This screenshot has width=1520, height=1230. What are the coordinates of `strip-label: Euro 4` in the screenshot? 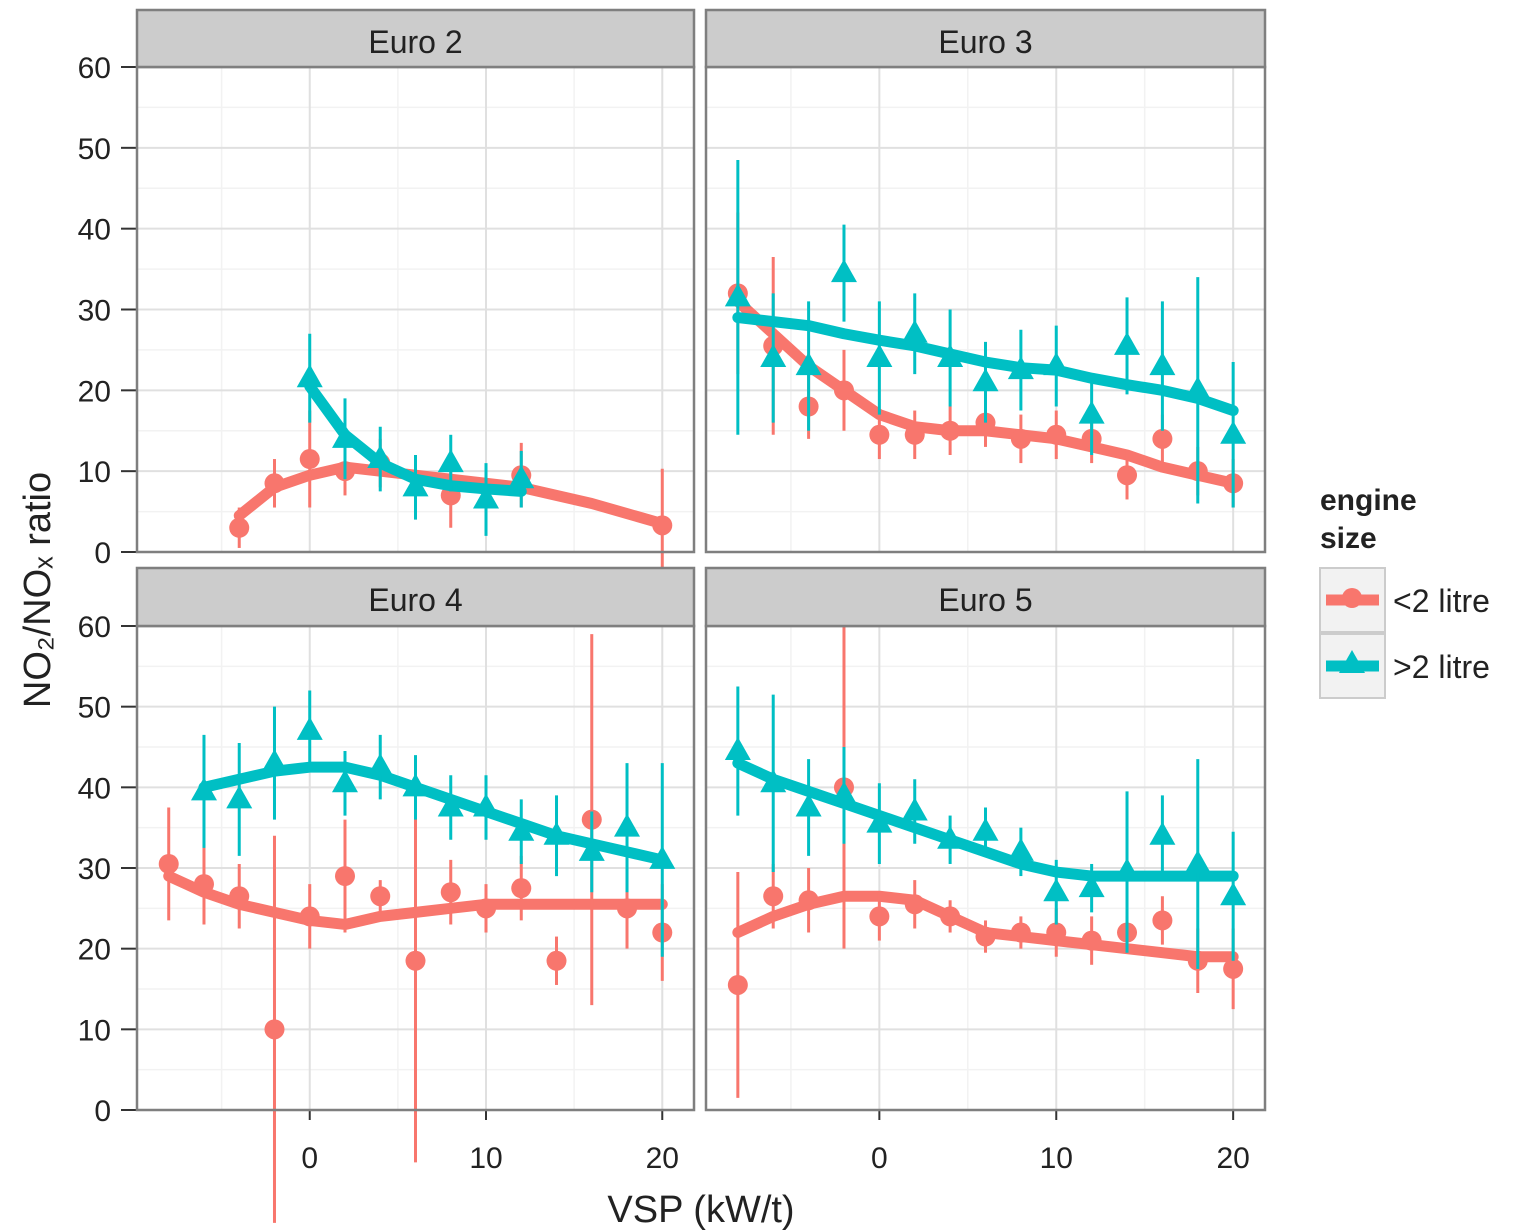 It's located at (415, 600).